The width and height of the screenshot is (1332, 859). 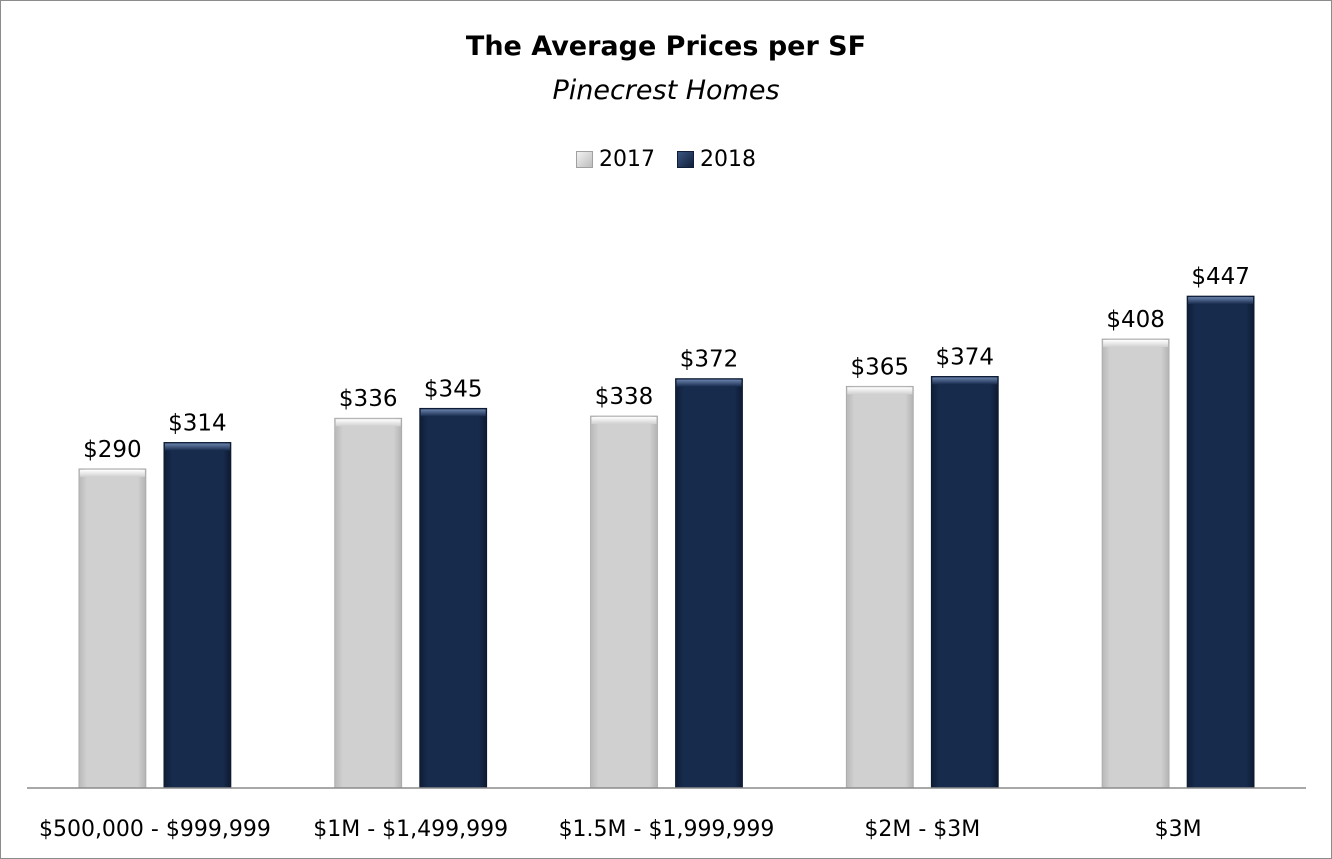 I want to click on legend-label-2018: 2018, so click(x=728, y=159).